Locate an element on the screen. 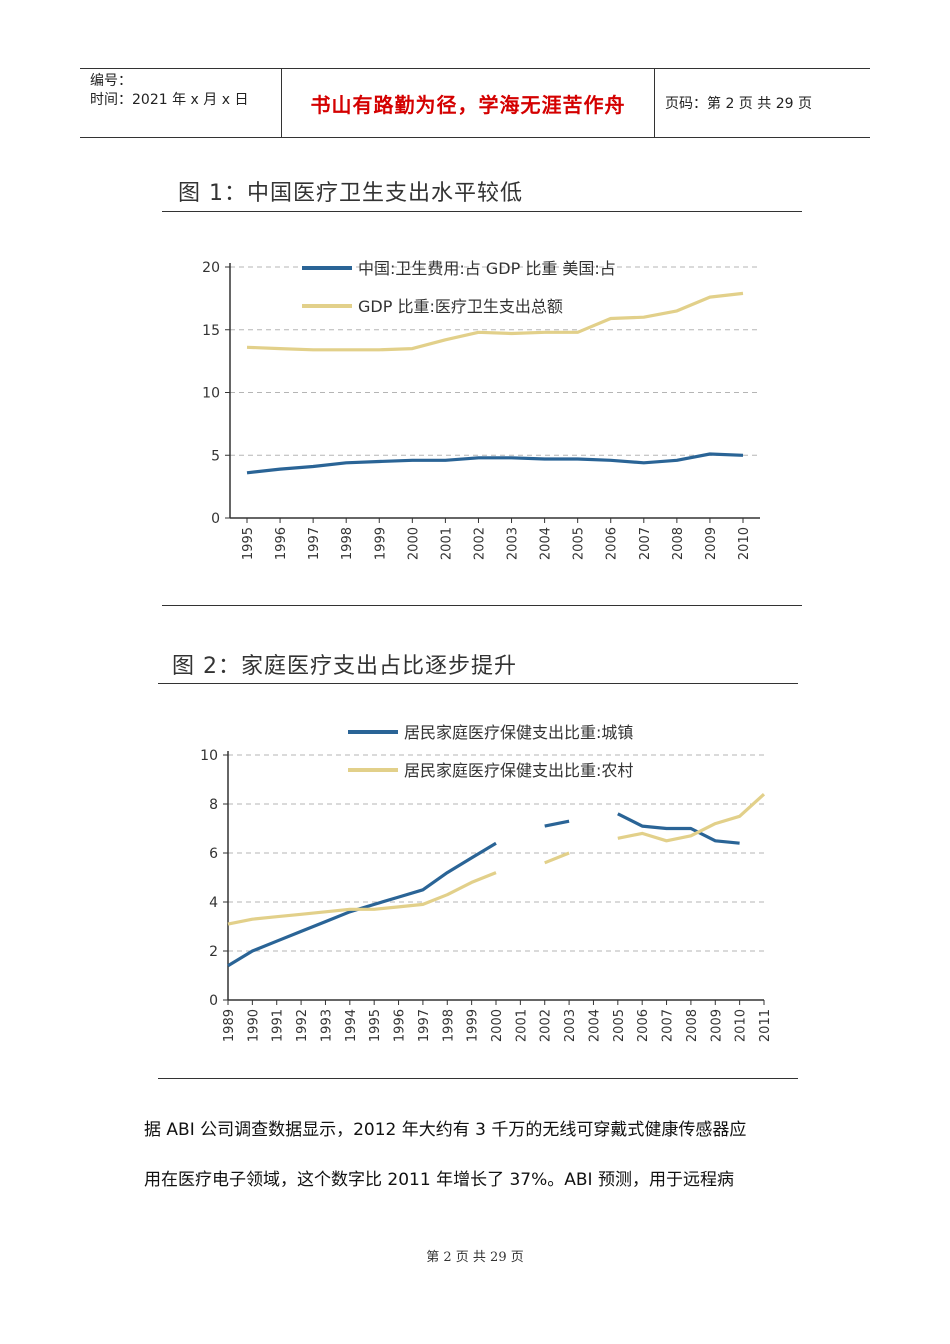 The height and width of the screenshot is (1344, 950). header-motto-cell: 书山有路勤为径，学海无涯苦作舟 is located at coordinates (468, 103).